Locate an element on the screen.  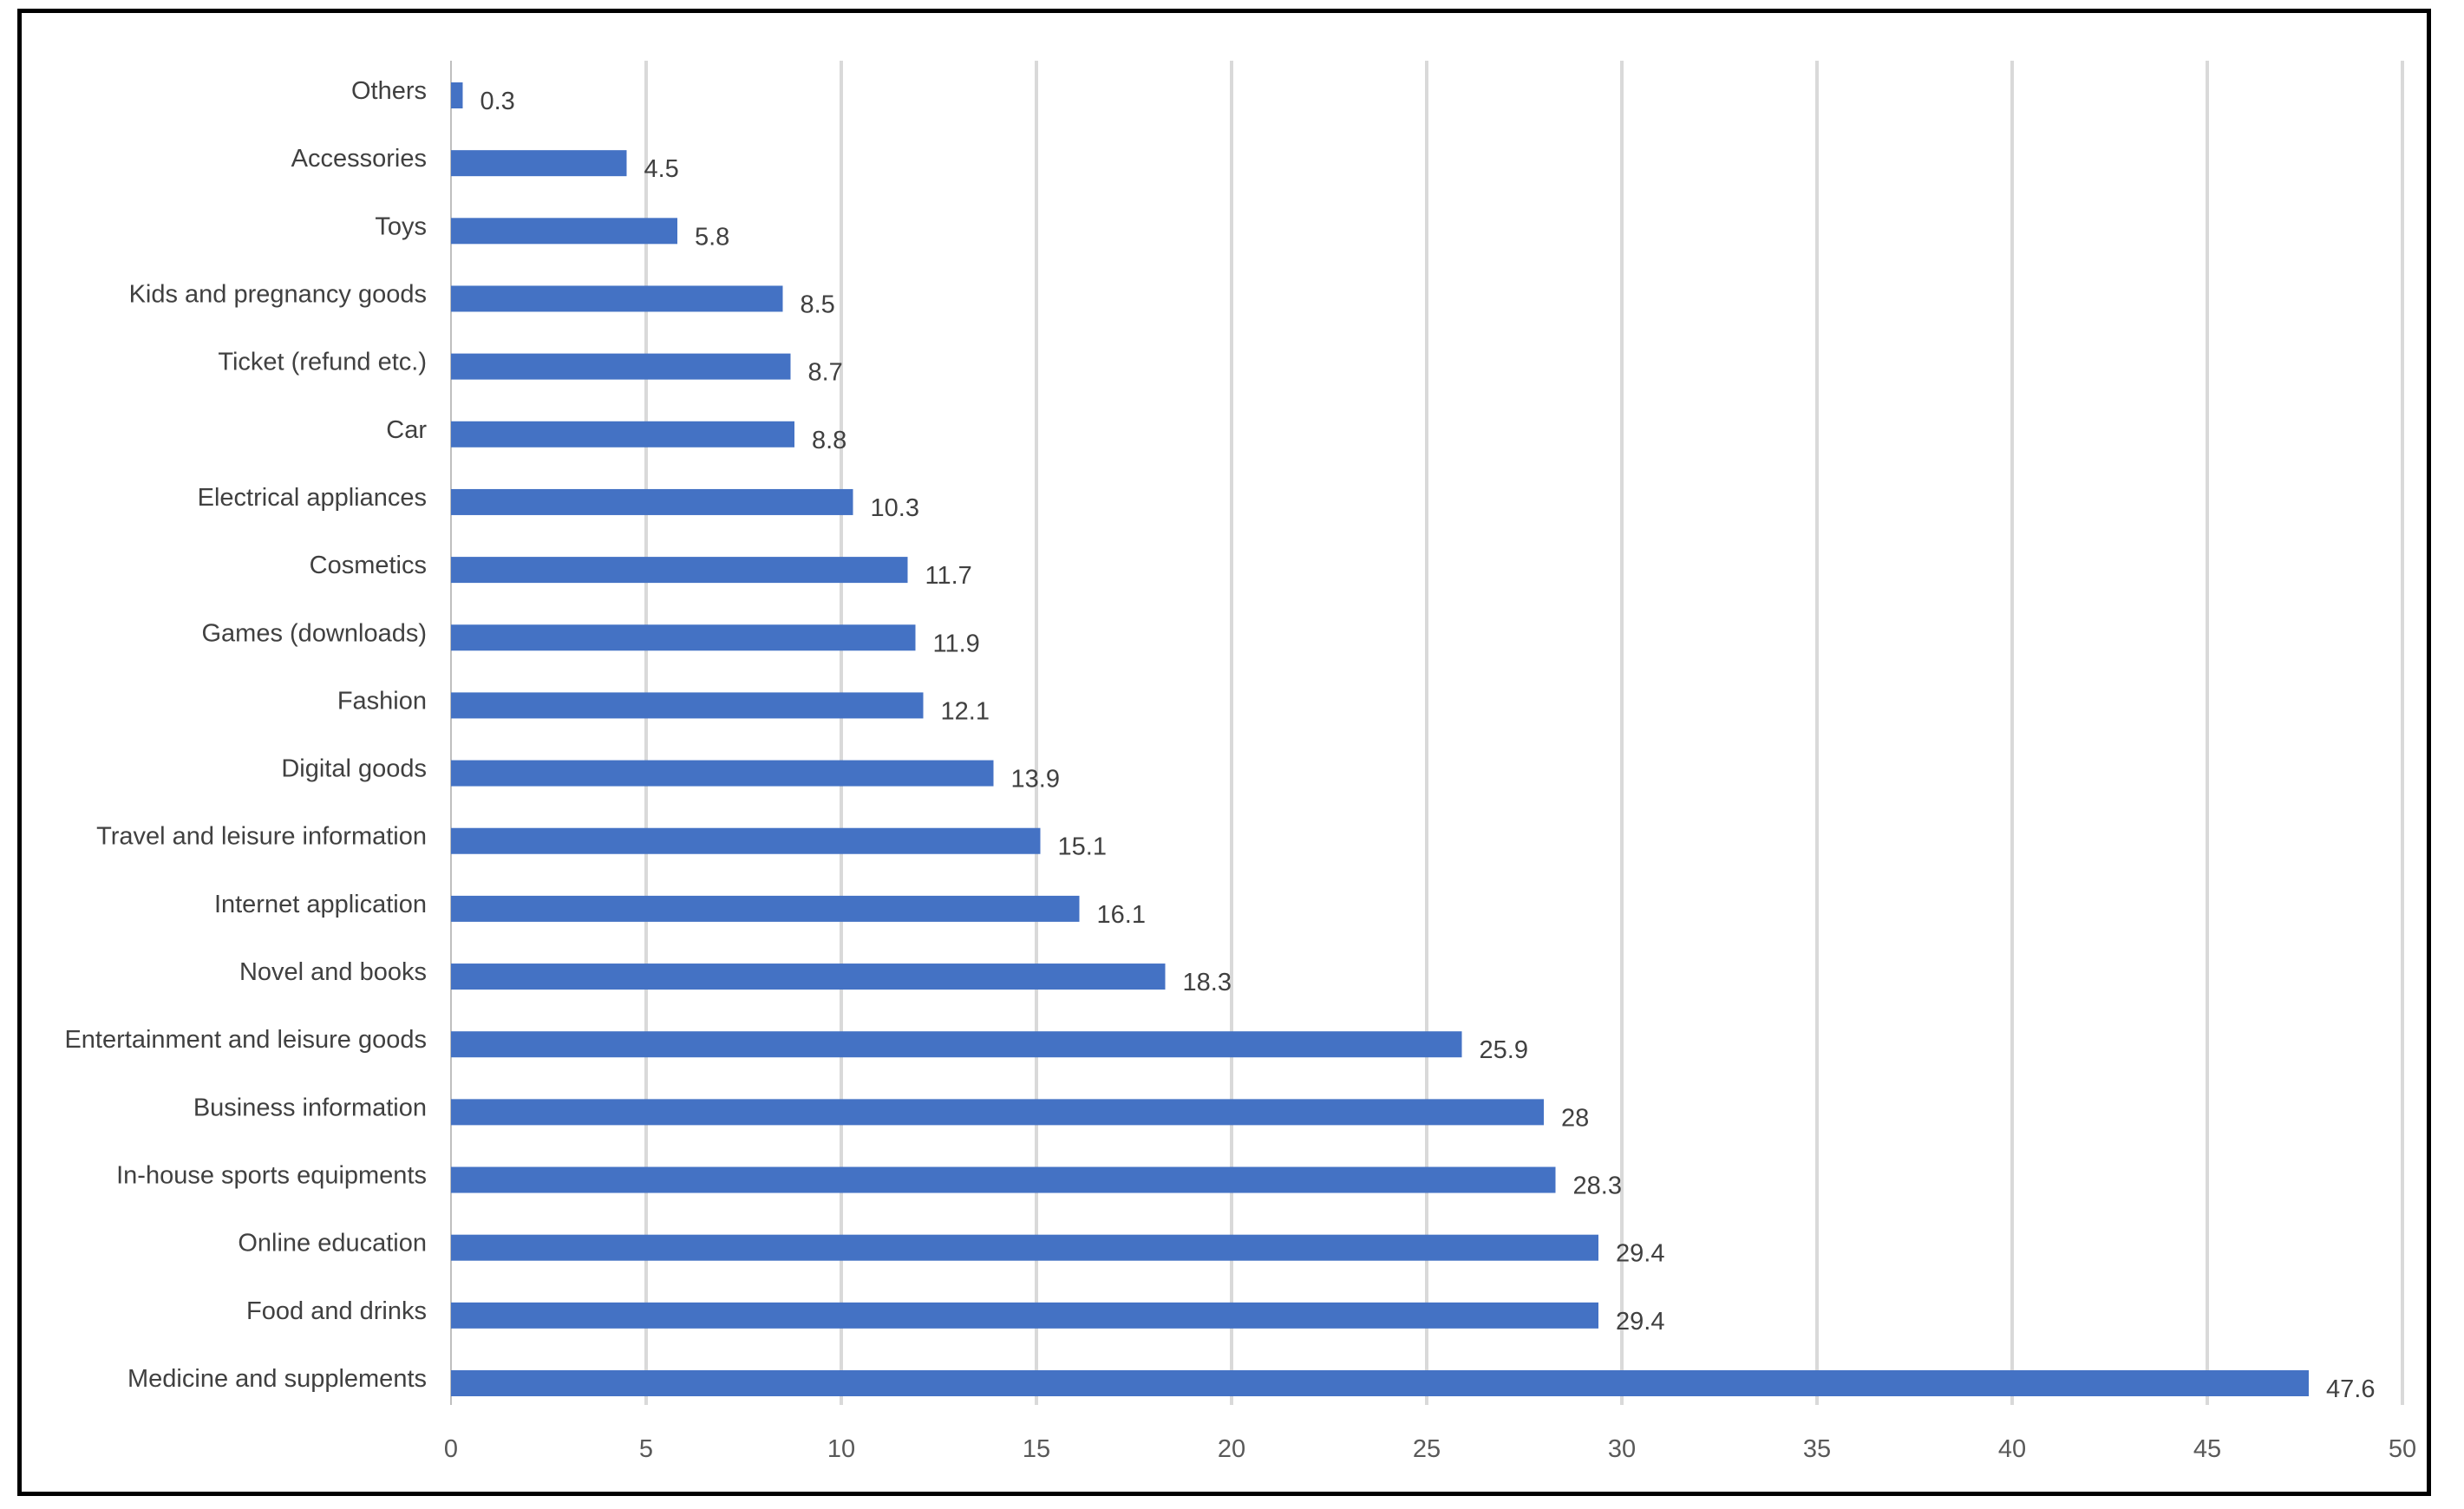
category-label: Fashion is located at coordinates (382, 701).